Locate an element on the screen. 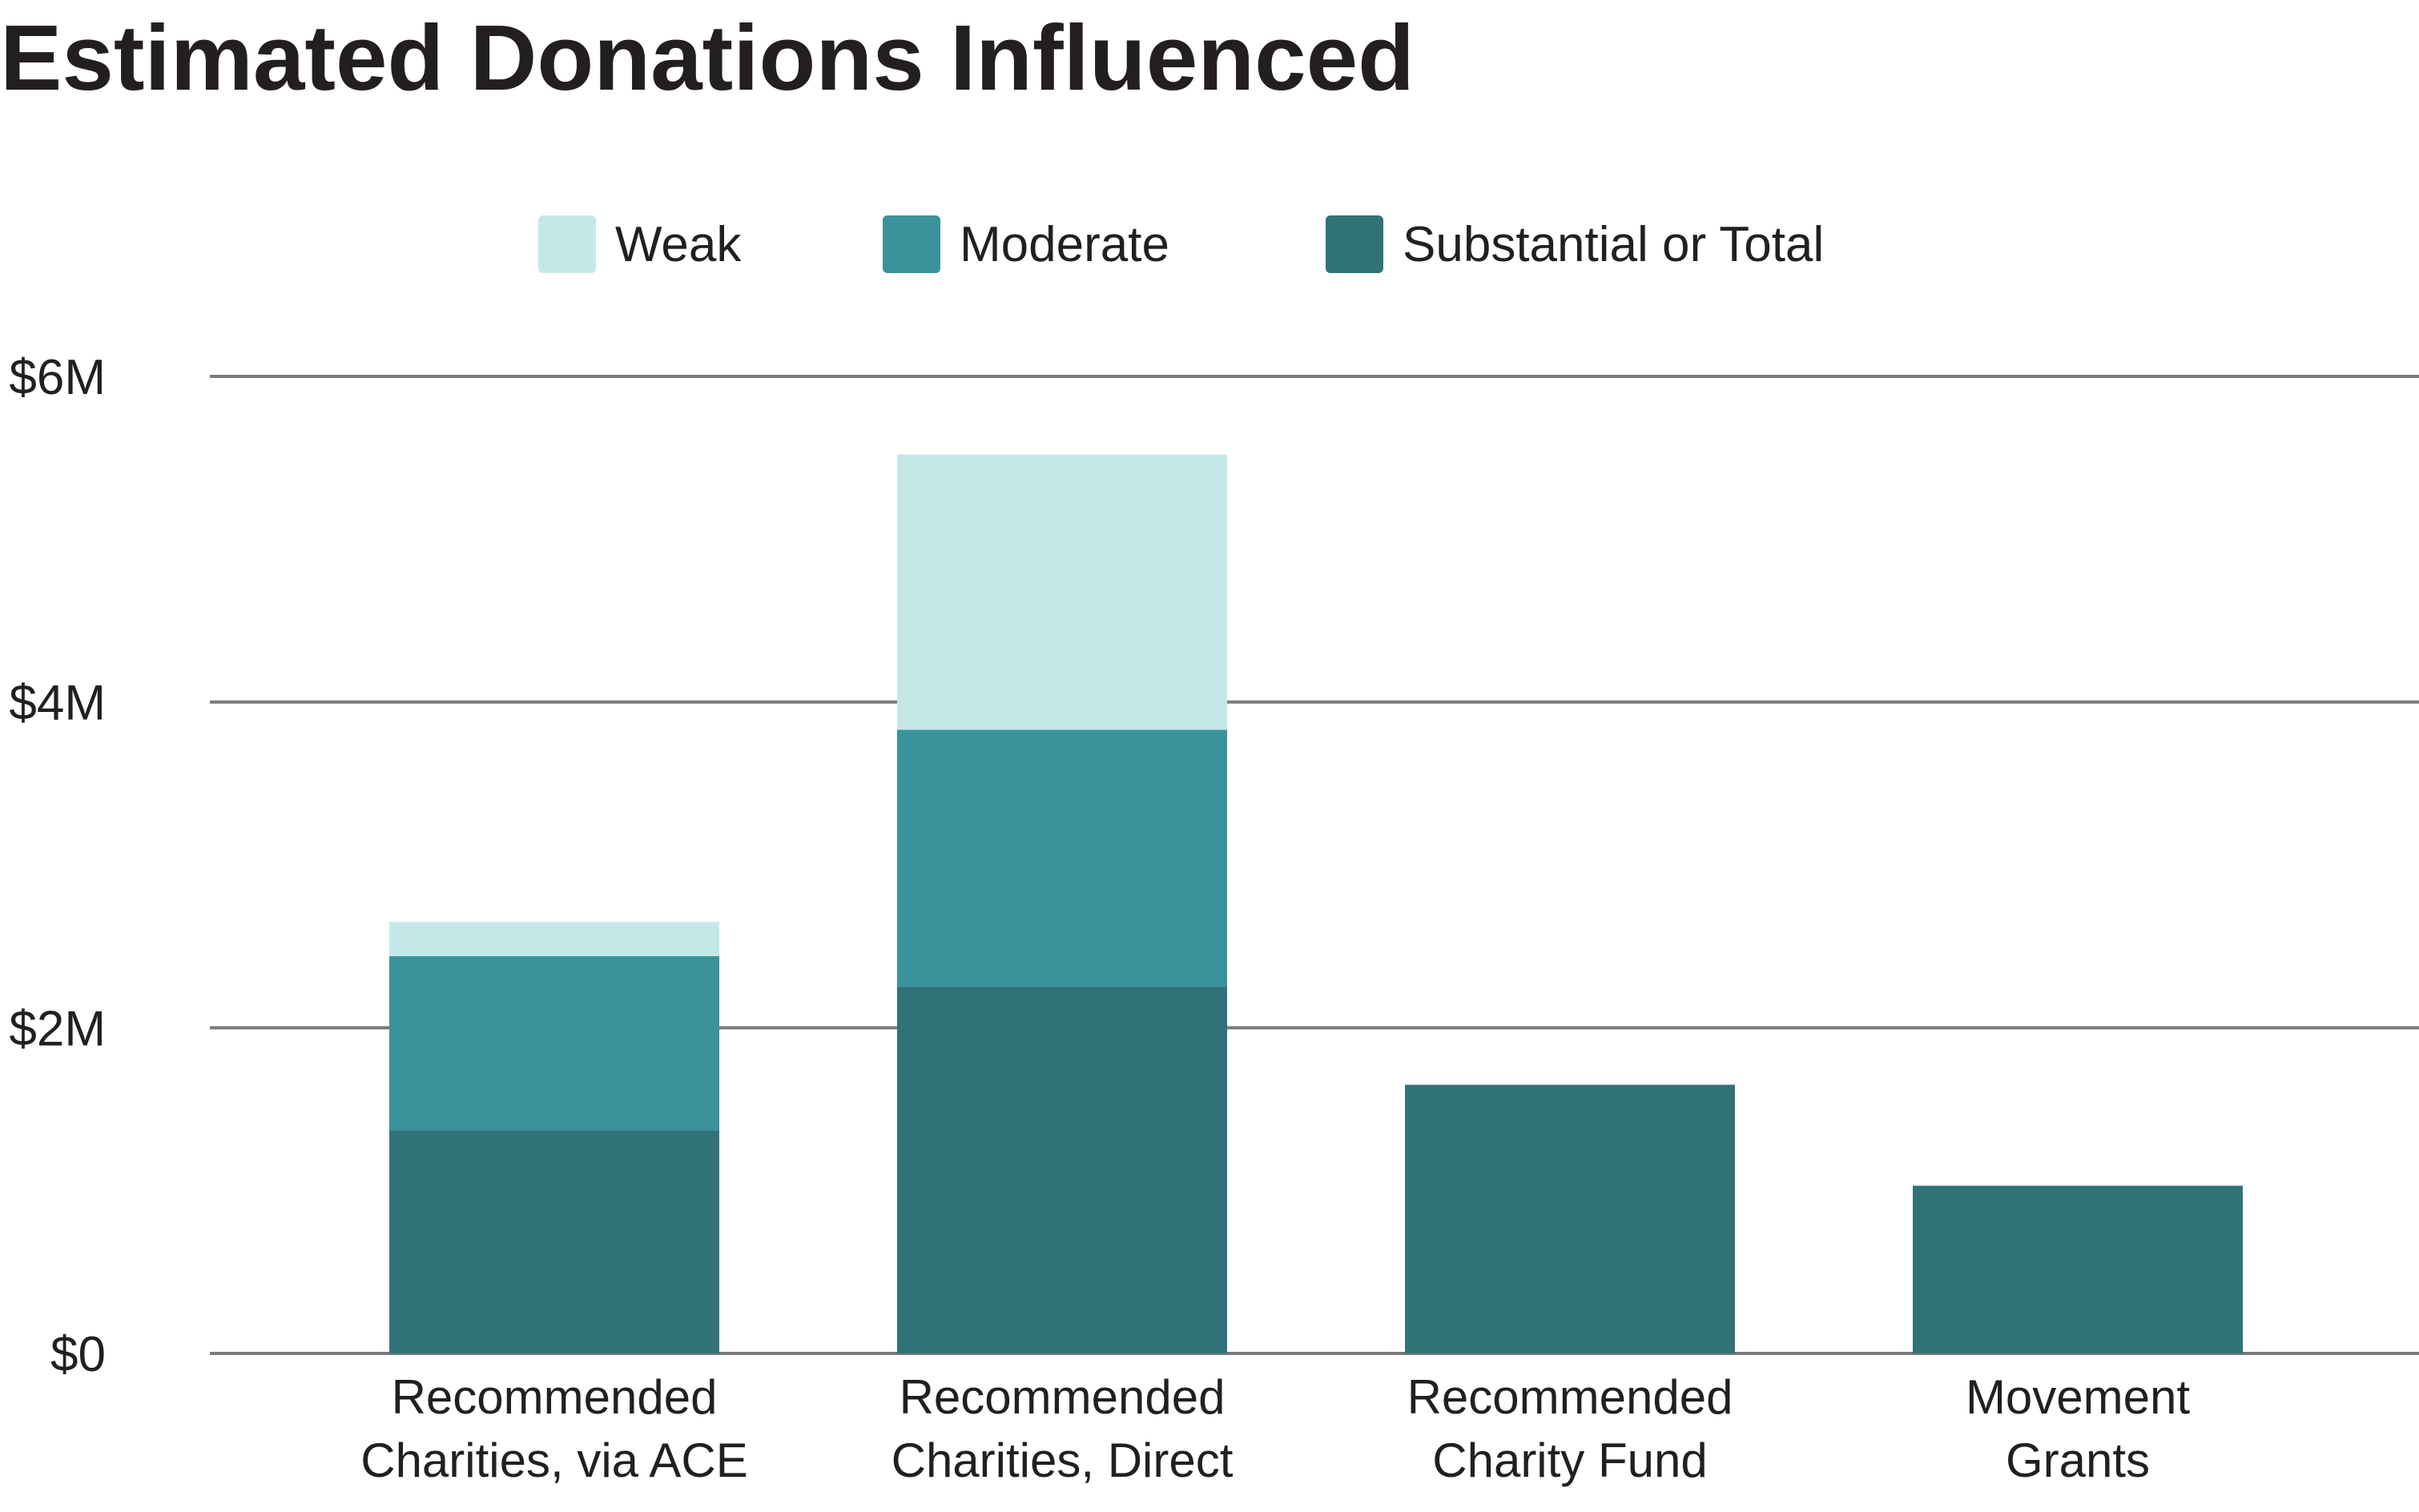  chart-title: Estimated Donations Influenced is located at coordinates (707, 58).